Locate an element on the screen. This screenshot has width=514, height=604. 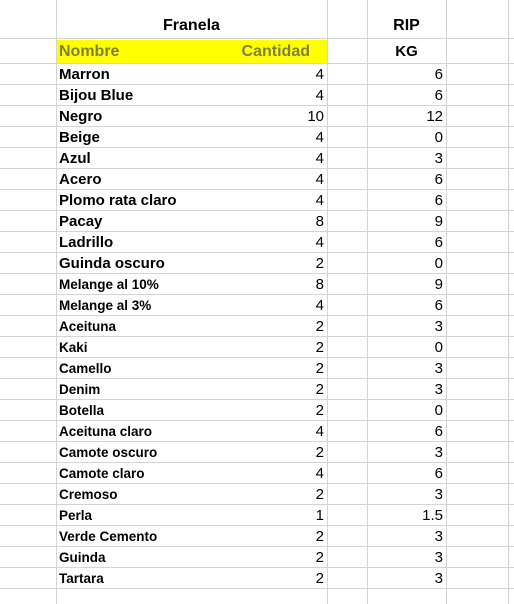
cell-nombre: Bijou Blue is located at coordinates (96, 95).